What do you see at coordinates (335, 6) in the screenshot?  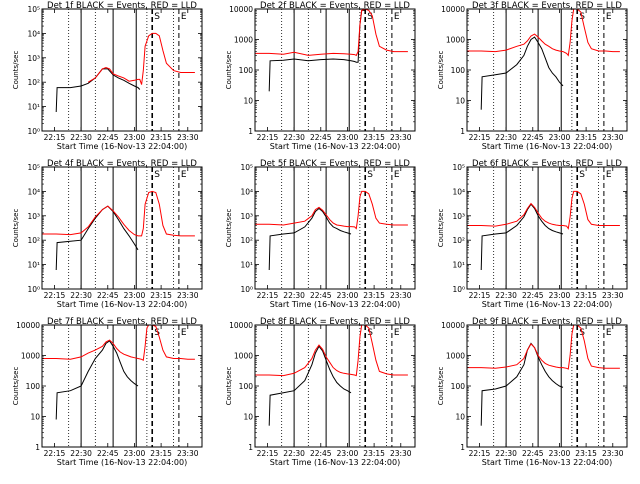 I see `panel-title: Det 2f BLACK = Events, RED = LLD` at bounding box center [335, 6].